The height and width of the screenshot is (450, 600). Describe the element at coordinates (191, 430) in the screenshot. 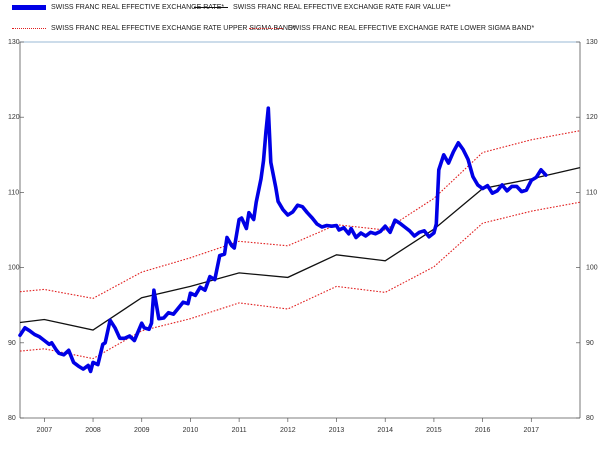

I see `x-tick-label: 2010` at that location.